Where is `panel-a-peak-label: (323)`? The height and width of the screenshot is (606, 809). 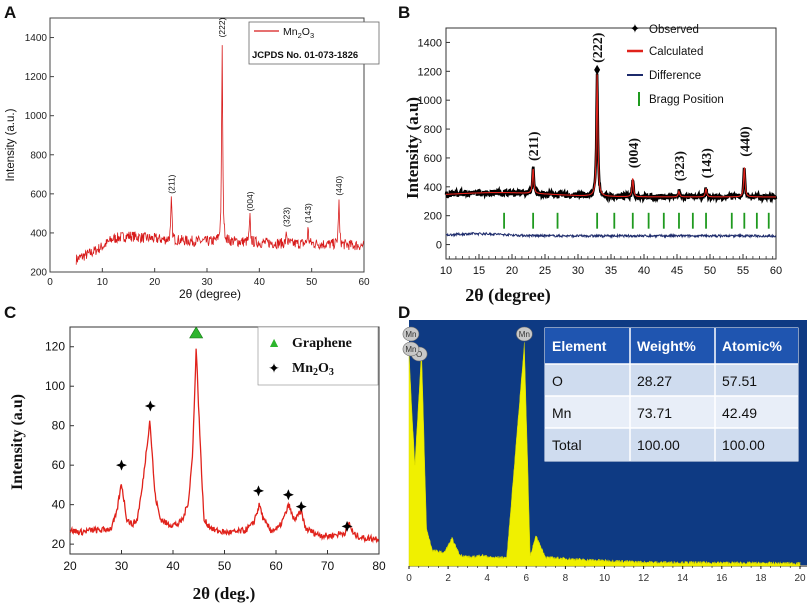
panel-a-peak-label: (323) is located at coordinates (287, 217).